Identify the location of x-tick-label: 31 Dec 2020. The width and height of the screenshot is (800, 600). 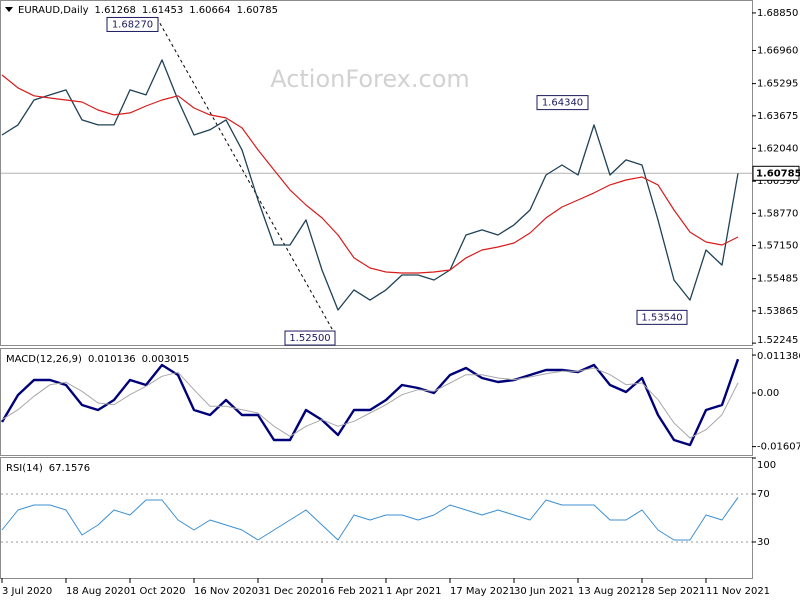
(290, 591).